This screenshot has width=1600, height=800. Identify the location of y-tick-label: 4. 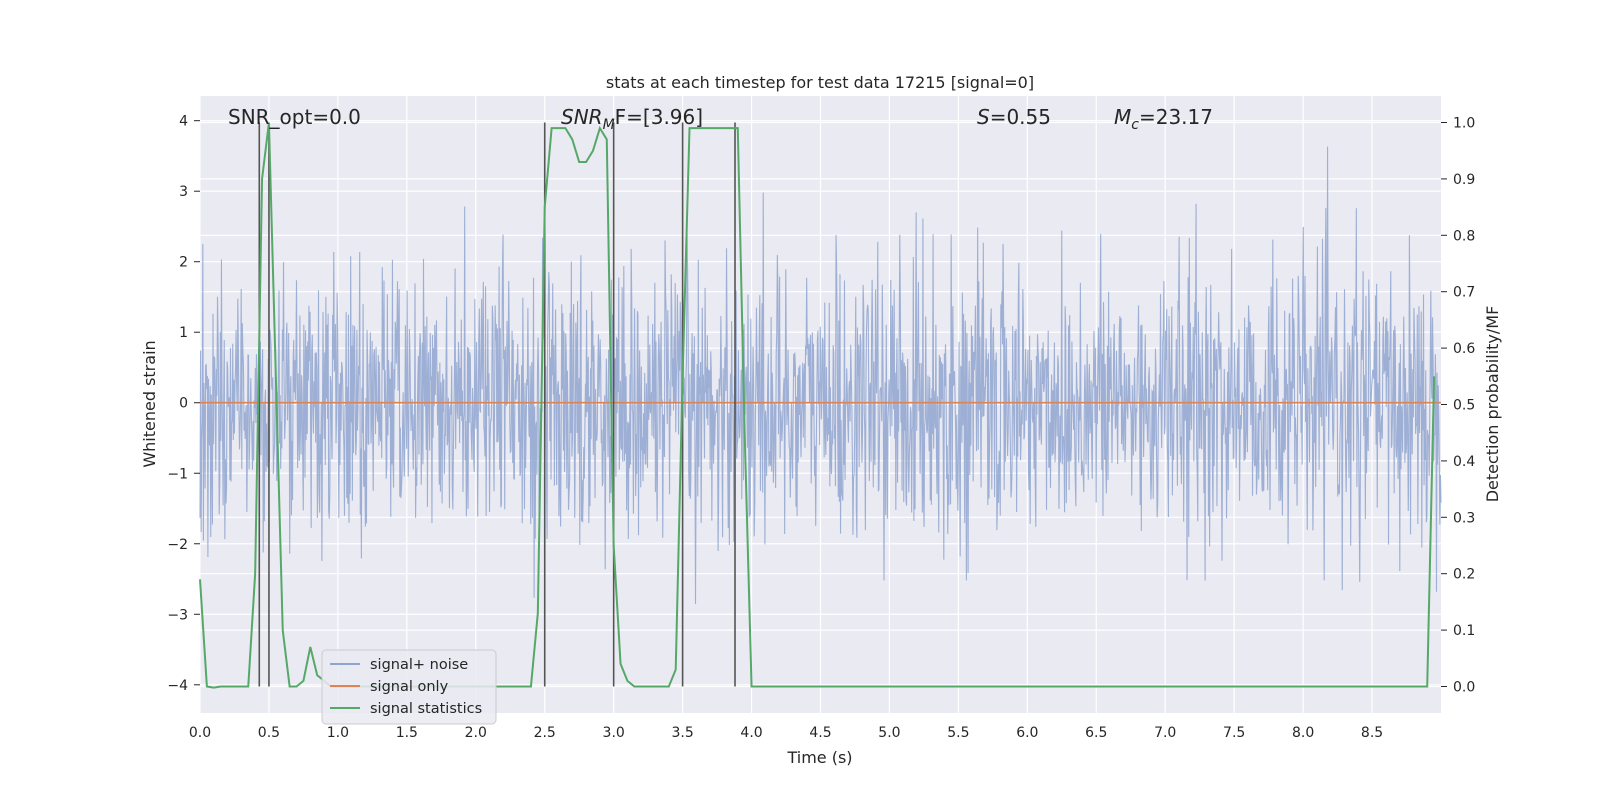
(183, 122).